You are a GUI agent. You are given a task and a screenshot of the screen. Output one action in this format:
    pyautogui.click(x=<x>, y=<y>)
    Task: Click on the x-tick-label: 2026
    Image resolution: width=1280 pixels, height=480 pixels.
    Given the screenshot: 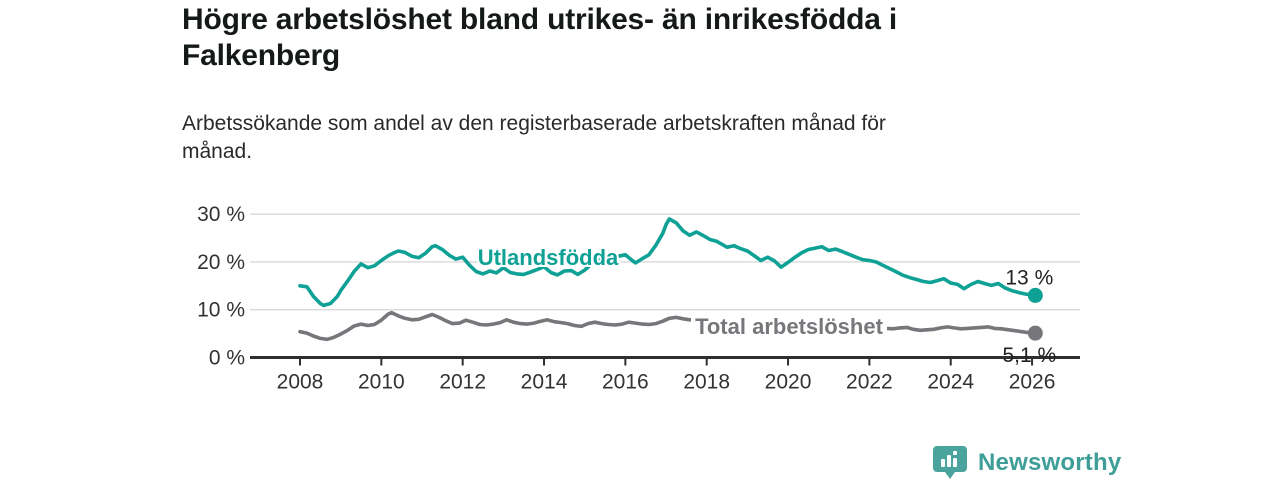 What is the action you would take?
    pyautogui.click(x=1032, y=382)
    